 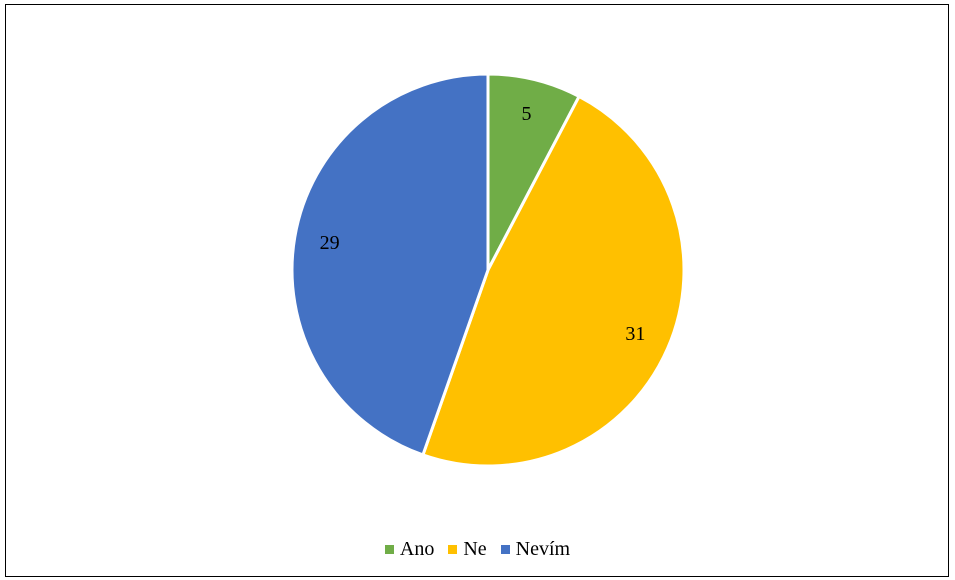 I want to click on legend: Ano Ne Nevím, so click(x=477, y=549).